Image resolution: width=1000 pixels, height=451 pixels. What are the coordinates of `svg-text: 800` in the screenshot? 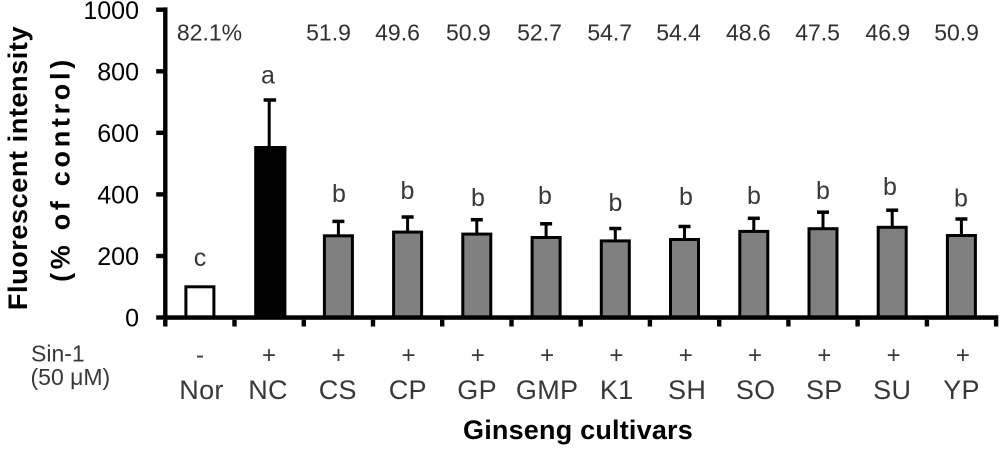 It's located at (118, 72).